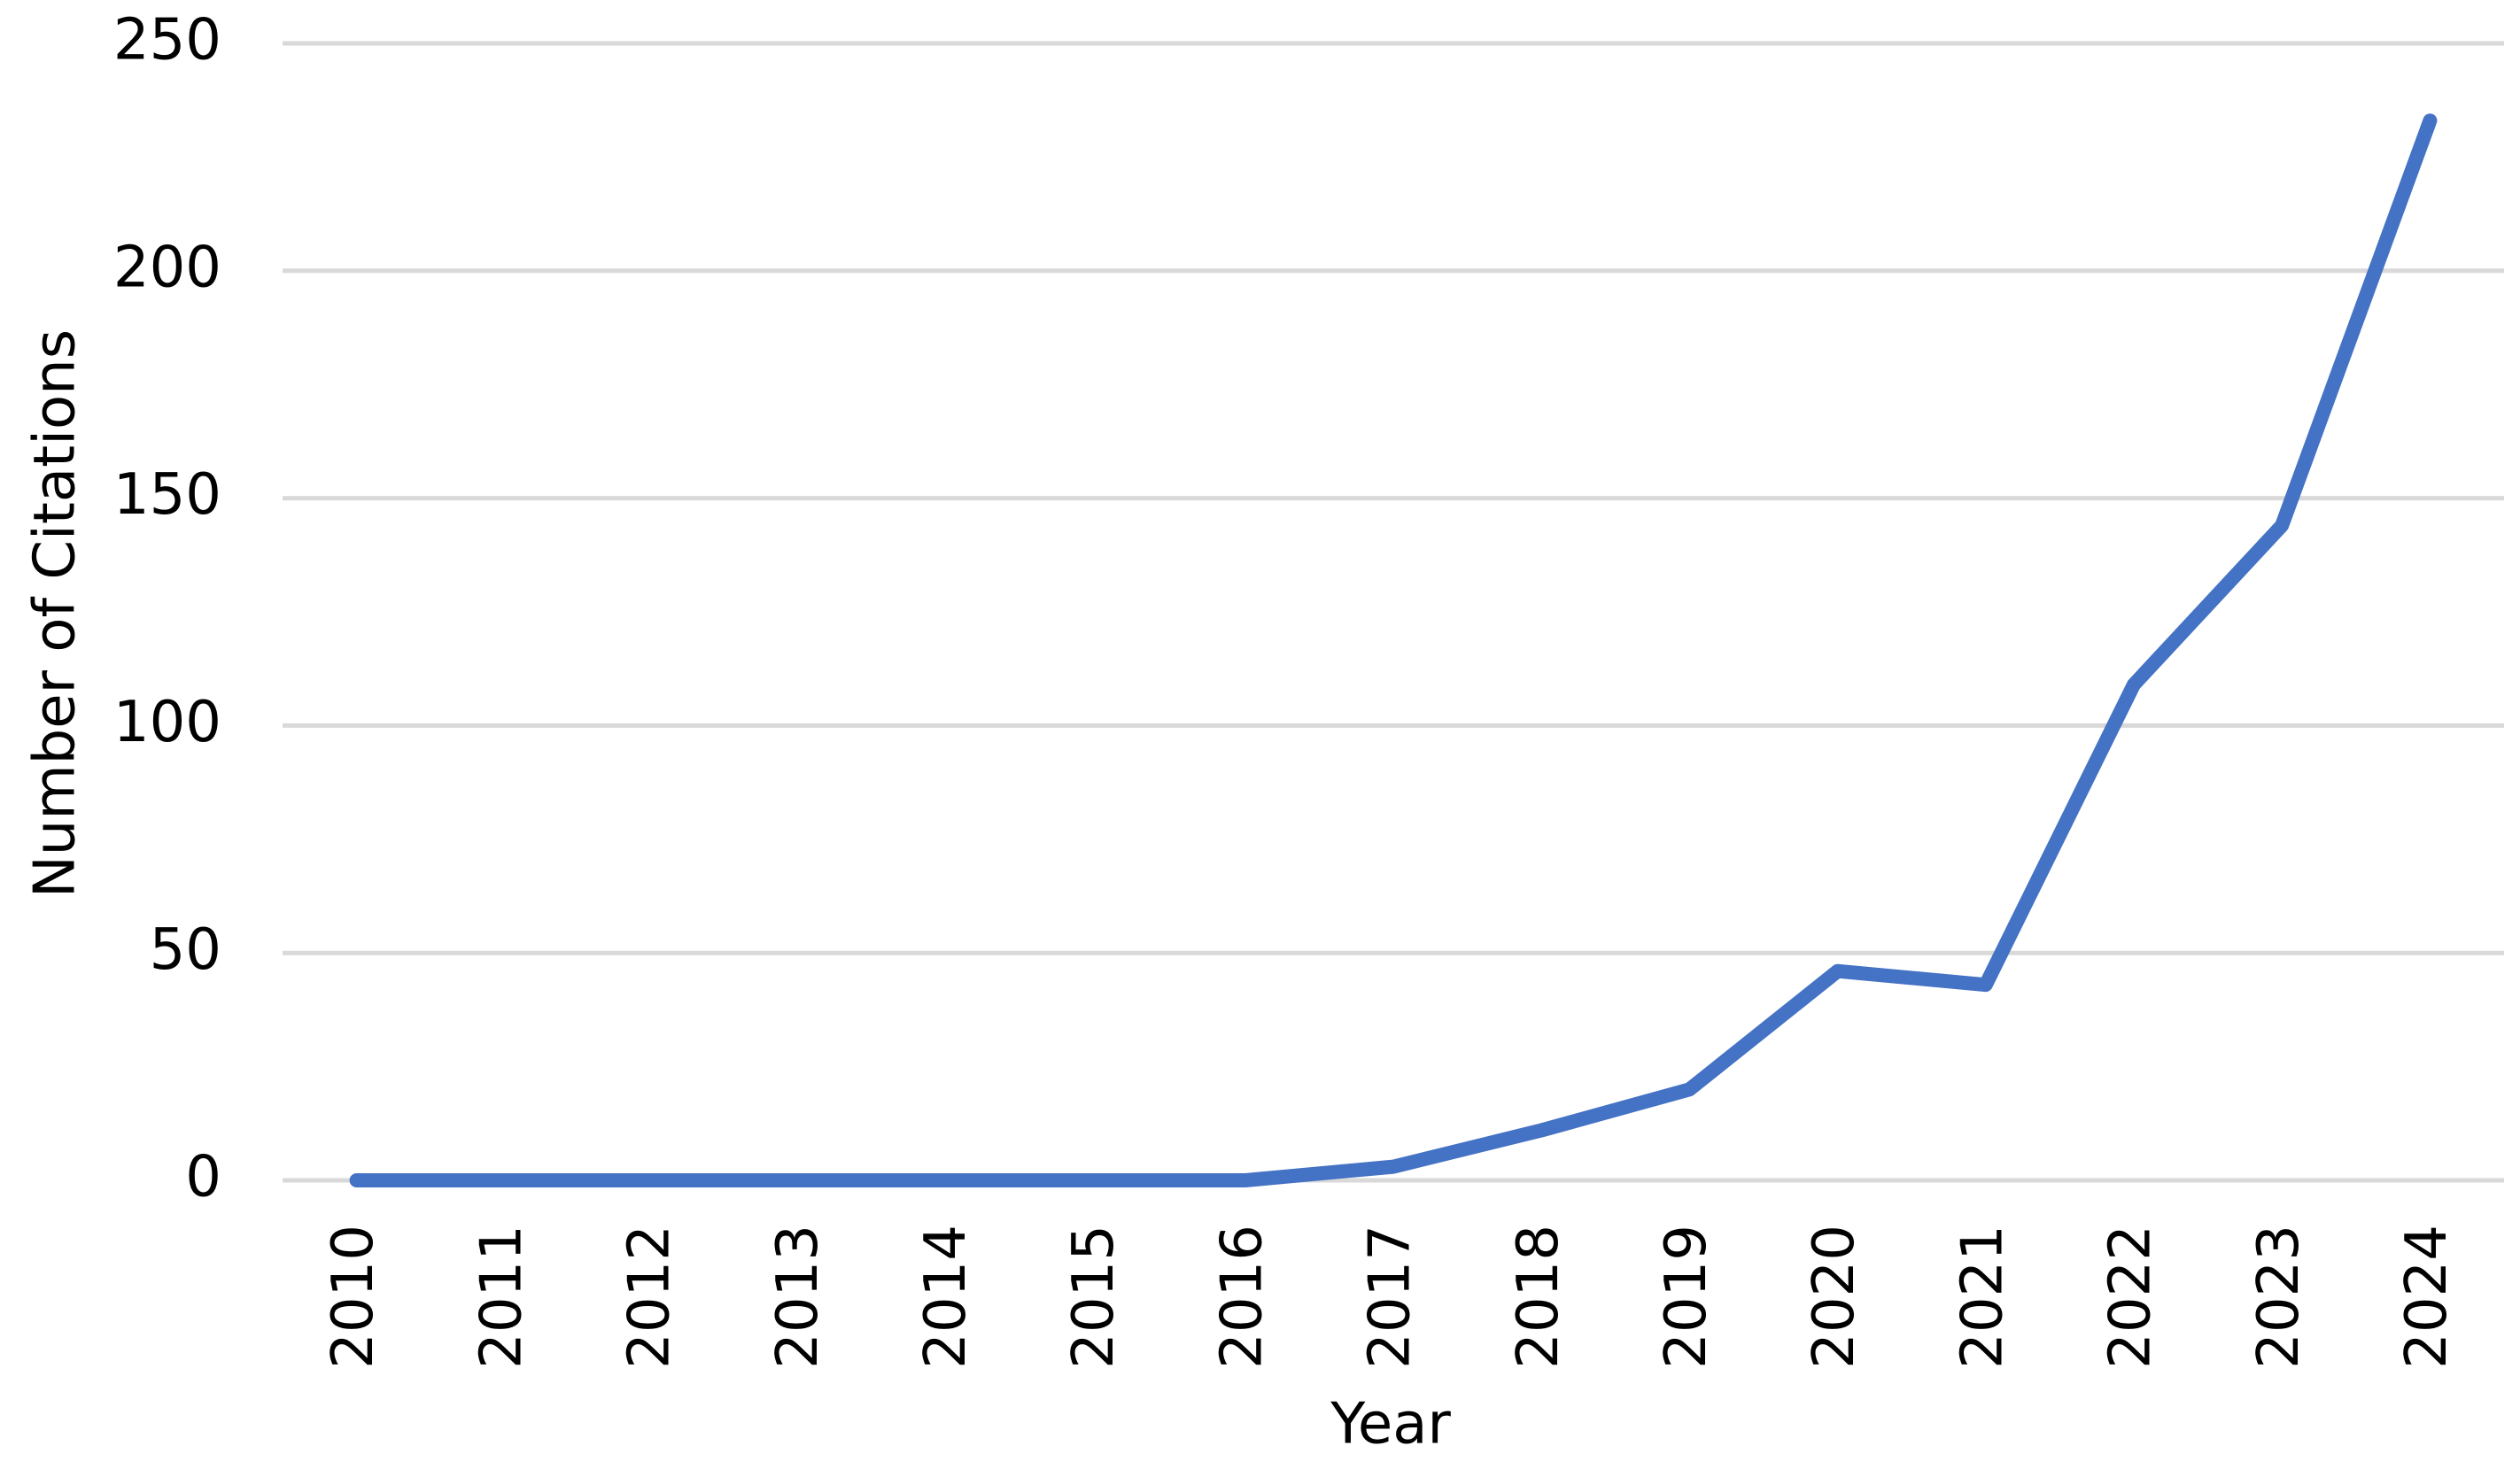 The height and width of the screenshot is (1469, 2520). What do you see at coordinates (798, 1297) in the screenshot?
I see `x-tick-label: 2013` at bounding box center [798, 1297].